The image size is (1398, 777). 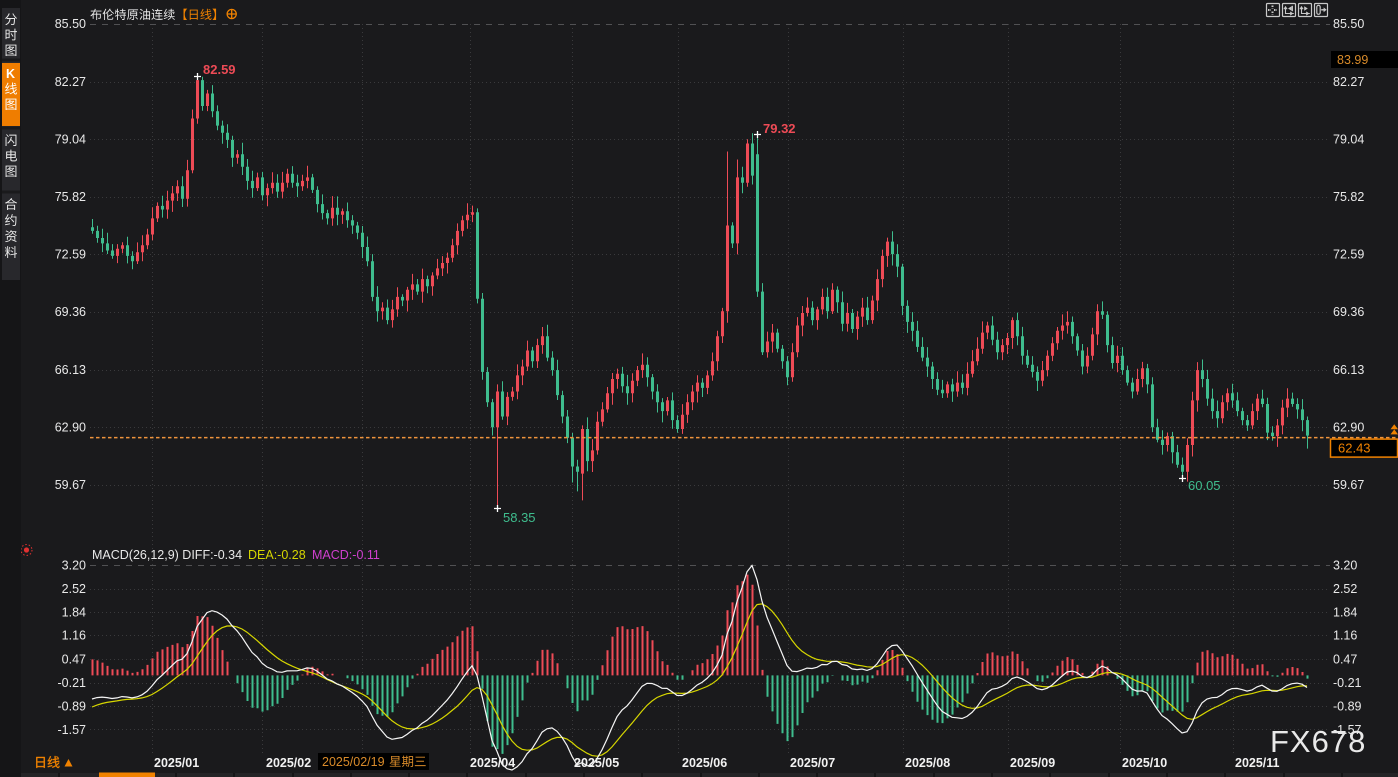 What do you see at coordinates (812, 763) in the screenshot?
I see `svg-text: 2025/07` at bounding box center [812, 763].